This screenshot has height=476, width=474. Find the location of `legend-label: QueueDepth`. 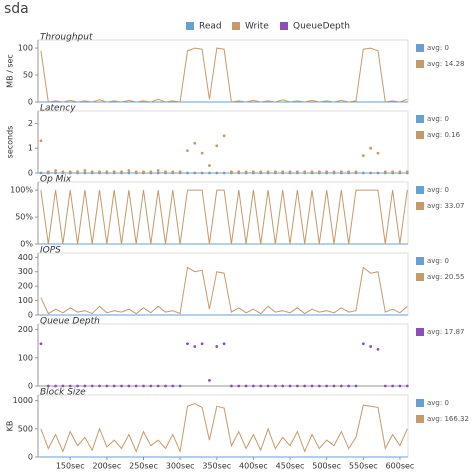

legend-label: QueueDepth is located at coordinates (321, 27).